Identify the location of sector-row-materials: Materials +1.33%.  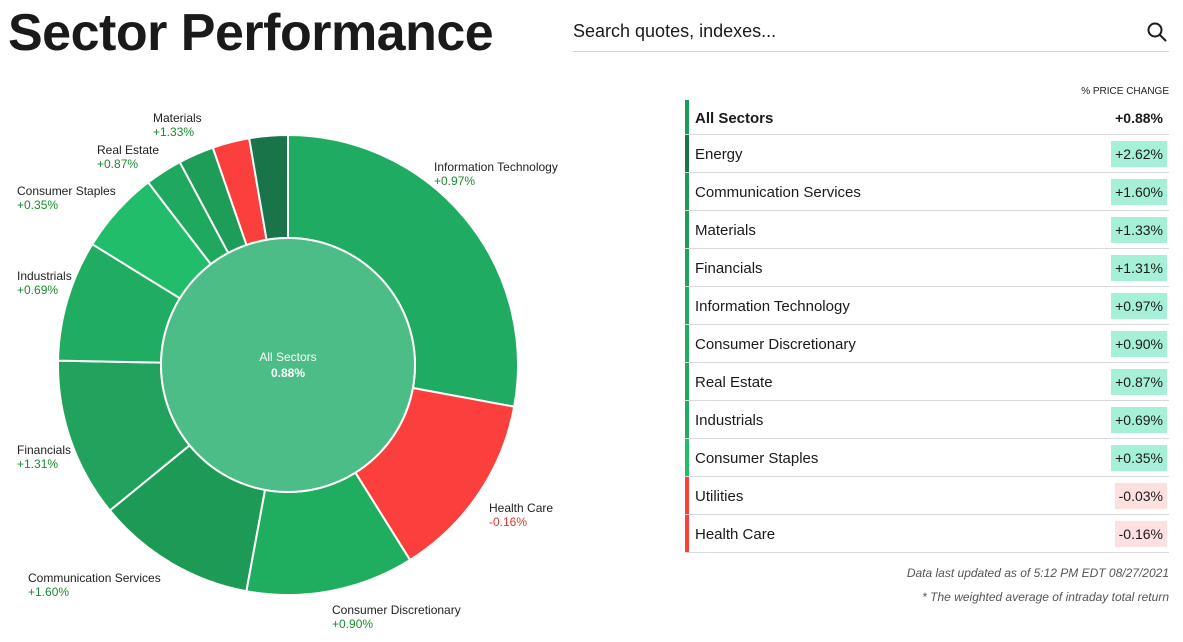
(927, 230).